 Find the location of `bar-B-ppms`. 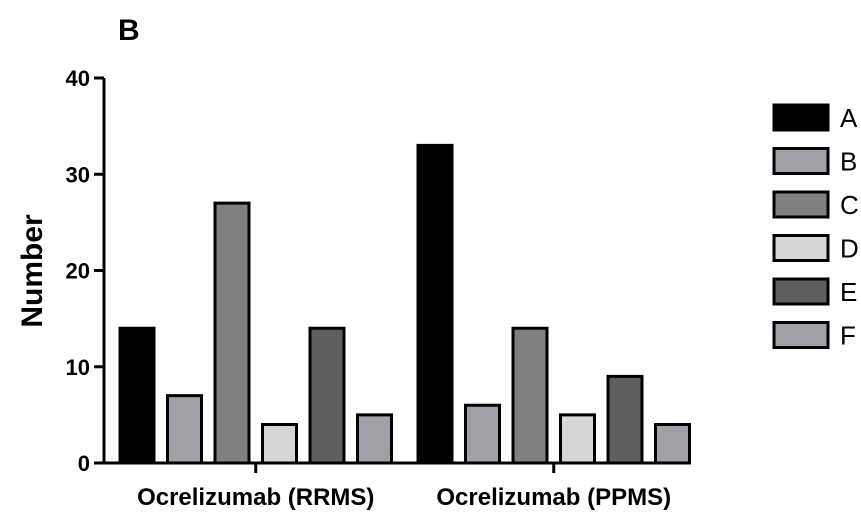

bar-B-ppms is located at coordinates (482, 434).